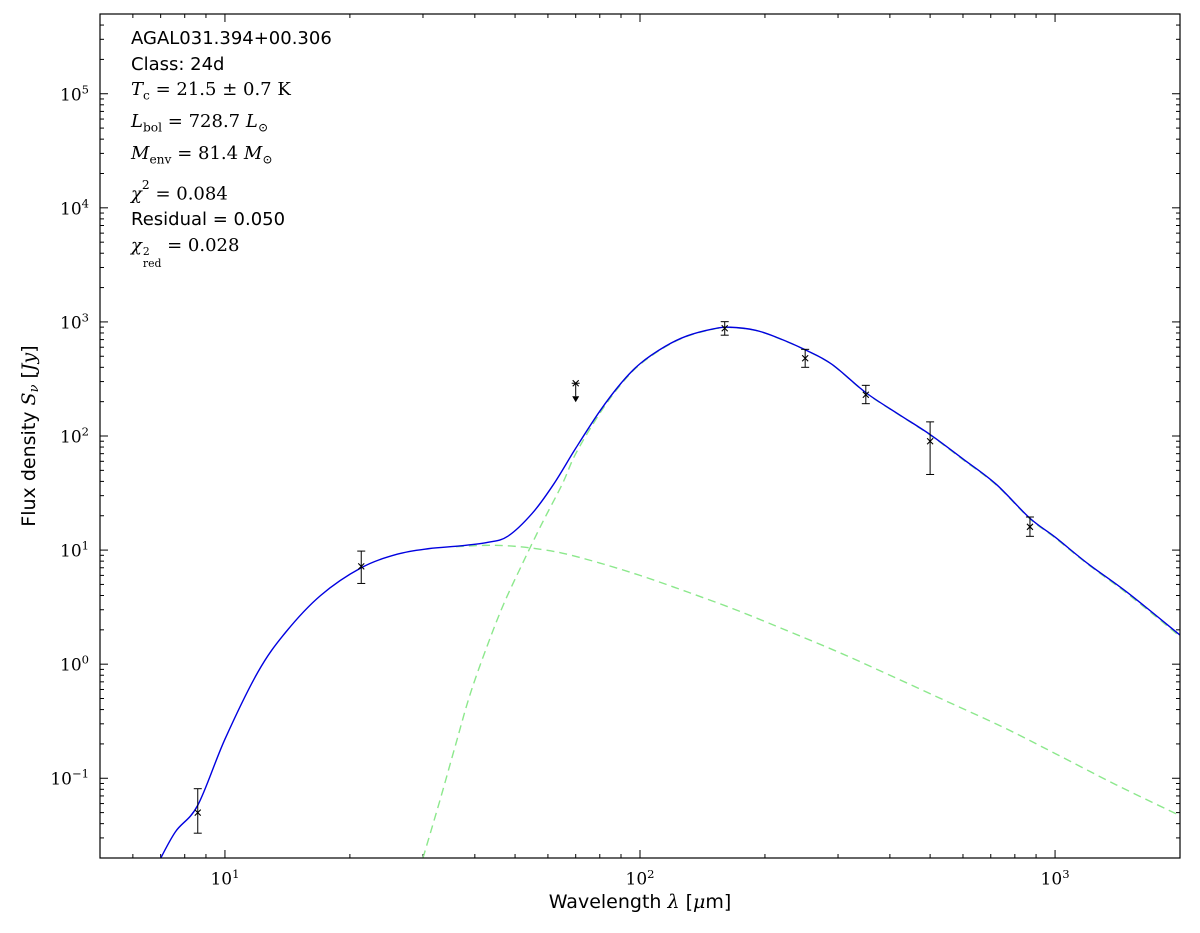  I want to click on text-segment: Class: 24d, so click(178, 64).